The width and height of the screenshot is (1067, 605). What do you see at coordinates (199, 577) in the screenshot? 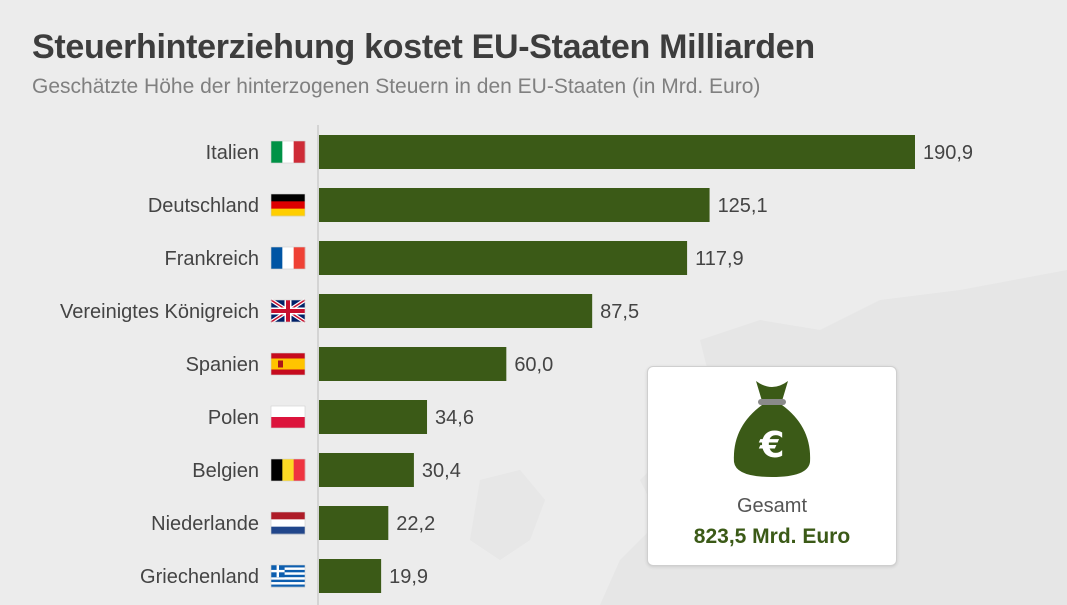
I see `category-label: Griechenland` at bounding box center [199, 577].